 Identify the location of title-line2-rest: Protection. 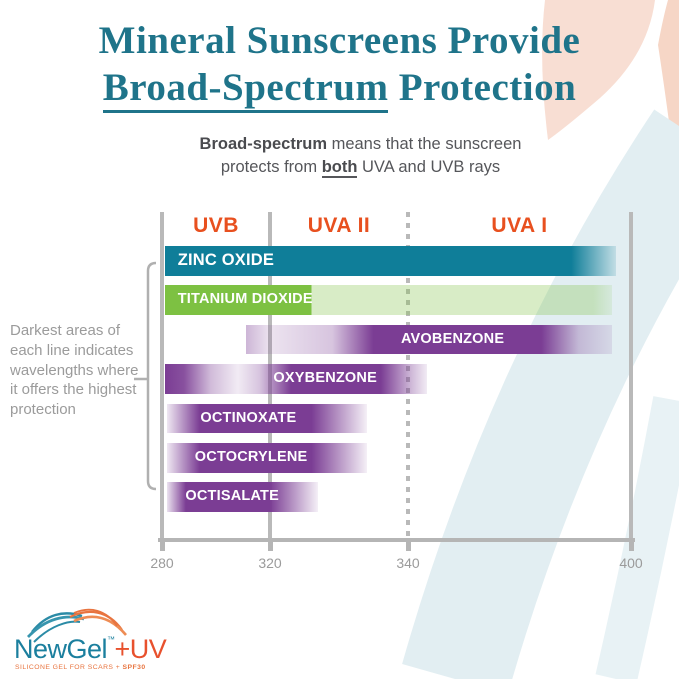
(482, 87).